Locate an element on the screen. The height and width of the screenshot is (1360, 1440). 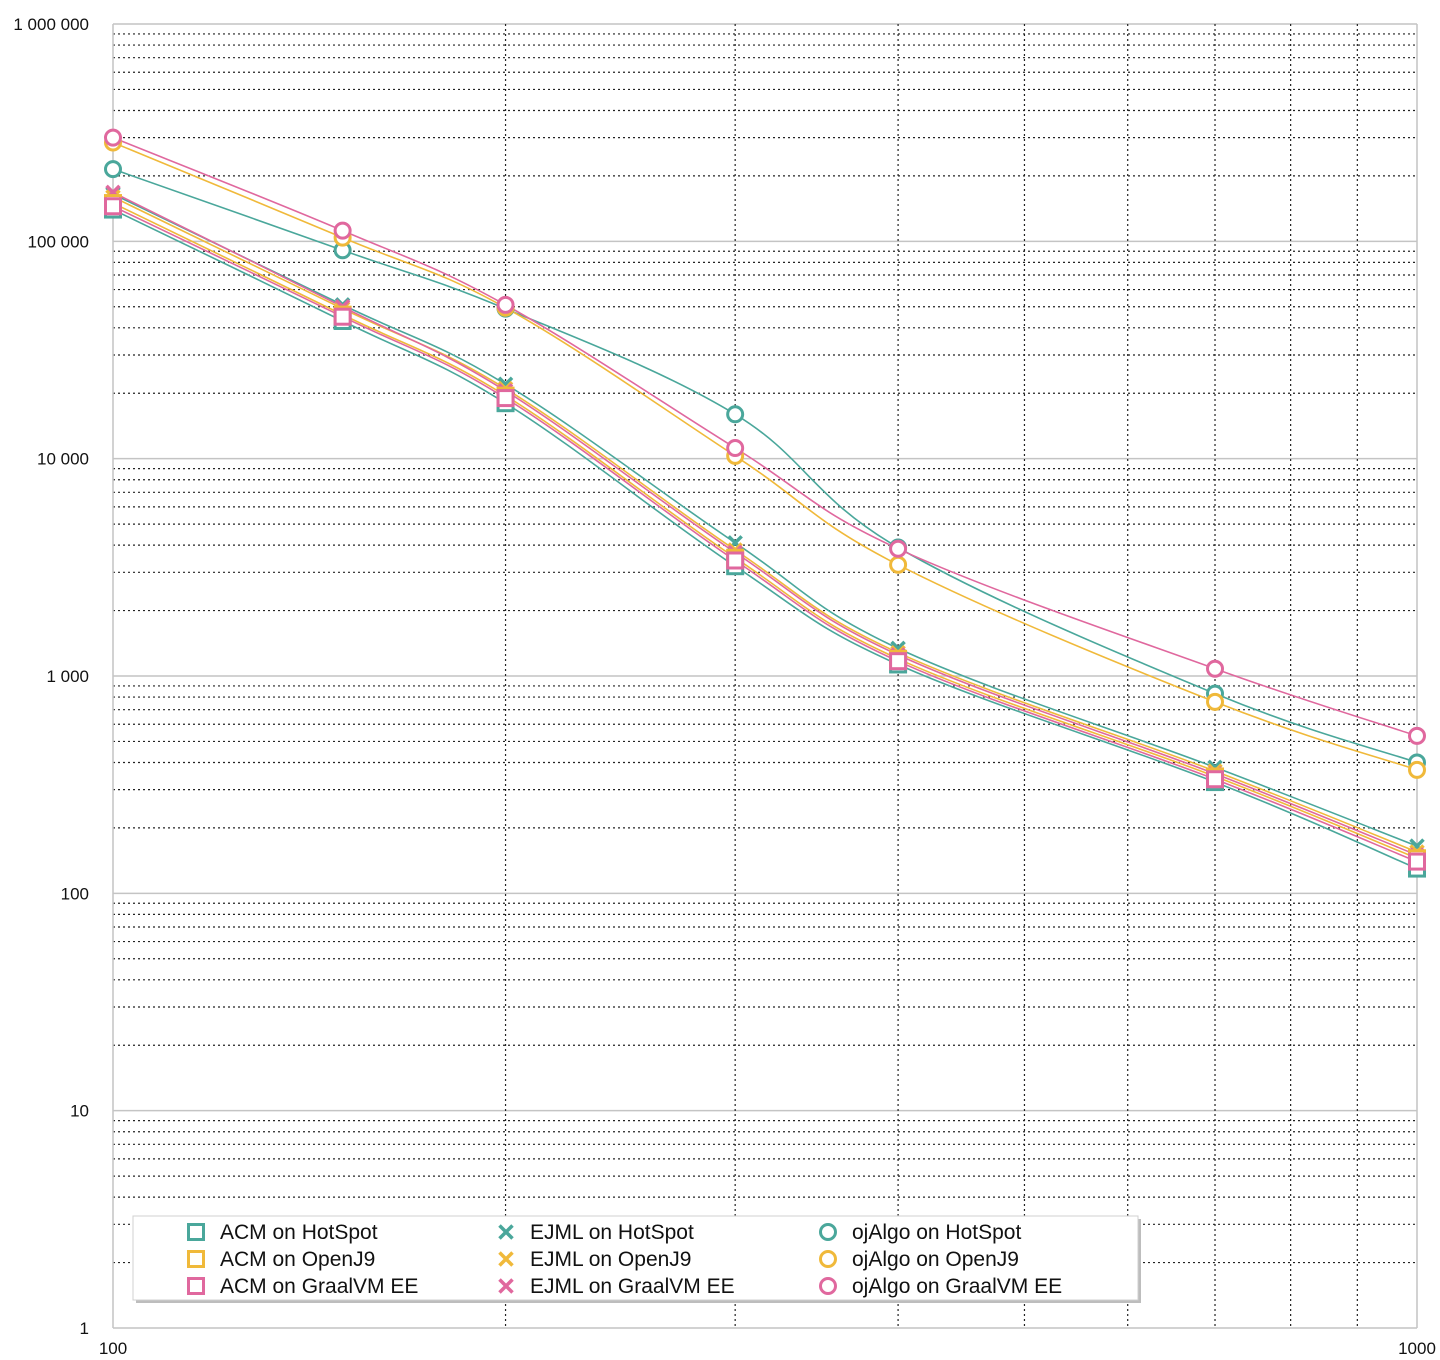
y-axis-tick-labels: 1 10 100 1 000 10 000 100 000 1 000 000 is located at coordinates (51, 676).